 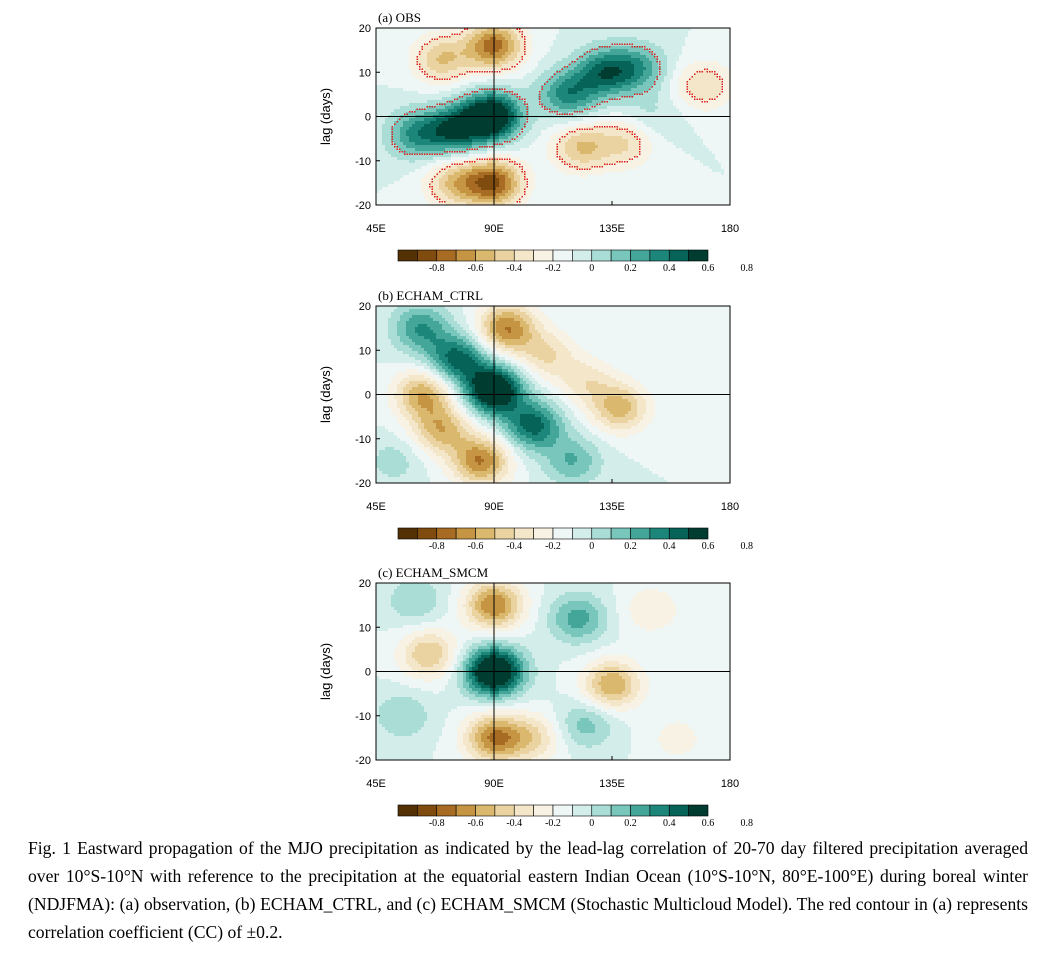 I want to click on colorbar-tick-label: -0.2, so click(x=553, y=546).